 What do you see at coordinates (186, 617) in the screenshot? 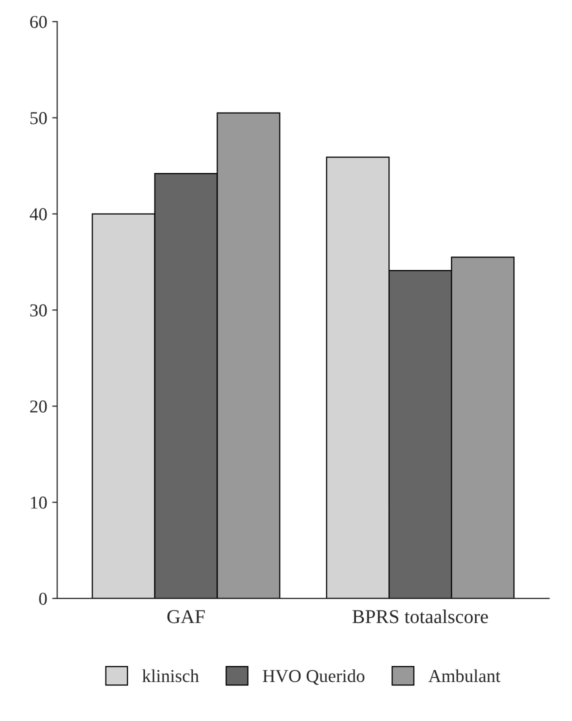
I see `x-tick-label: GAF` at bounding box center [186, 617].